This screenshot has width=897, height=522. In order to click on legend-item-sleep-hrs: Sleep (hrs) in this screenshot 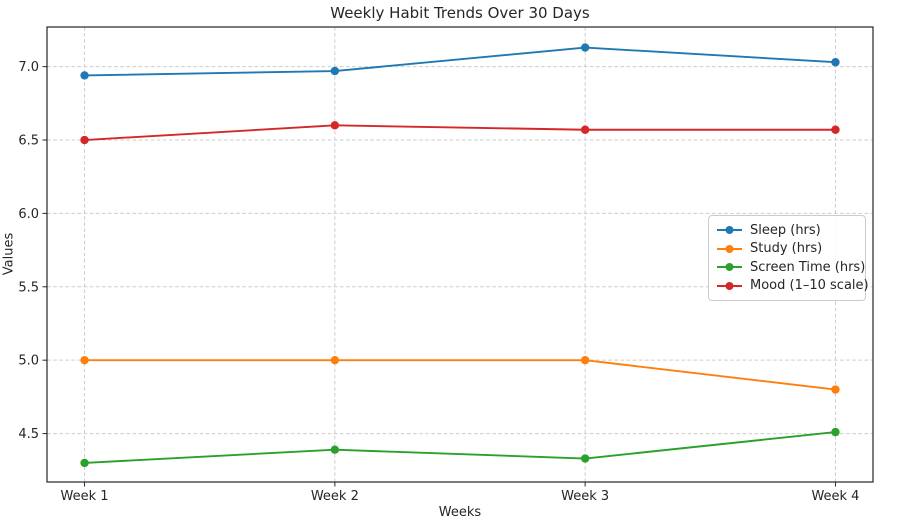, I will do `click(786, 230)`.